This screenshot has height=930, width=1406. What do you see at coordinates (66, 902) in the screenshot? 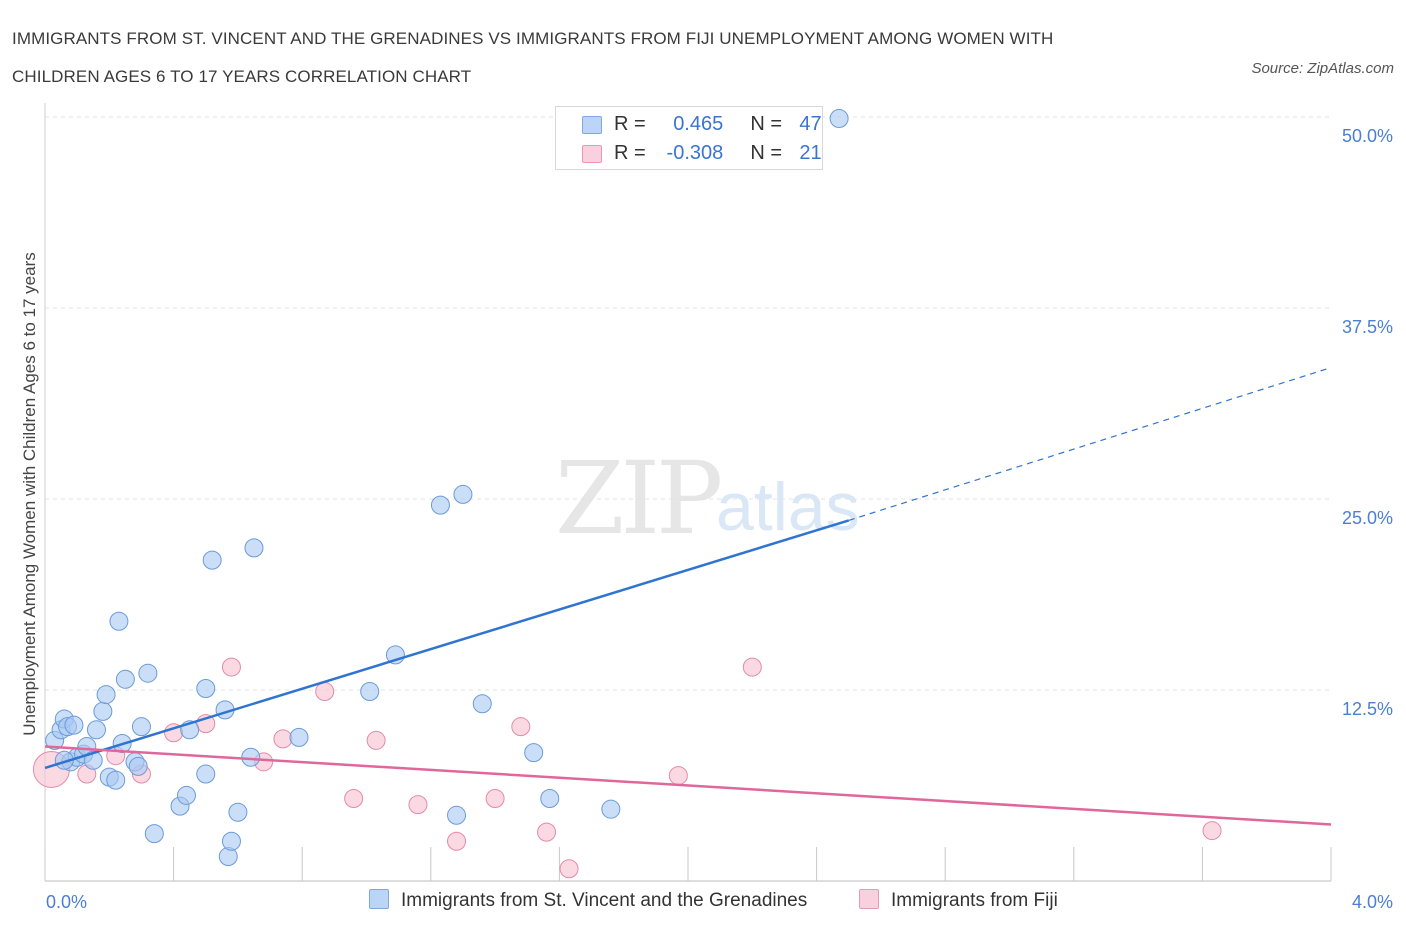
I see `x-tick-label: 0.0%` at bounding box center [66, 902].